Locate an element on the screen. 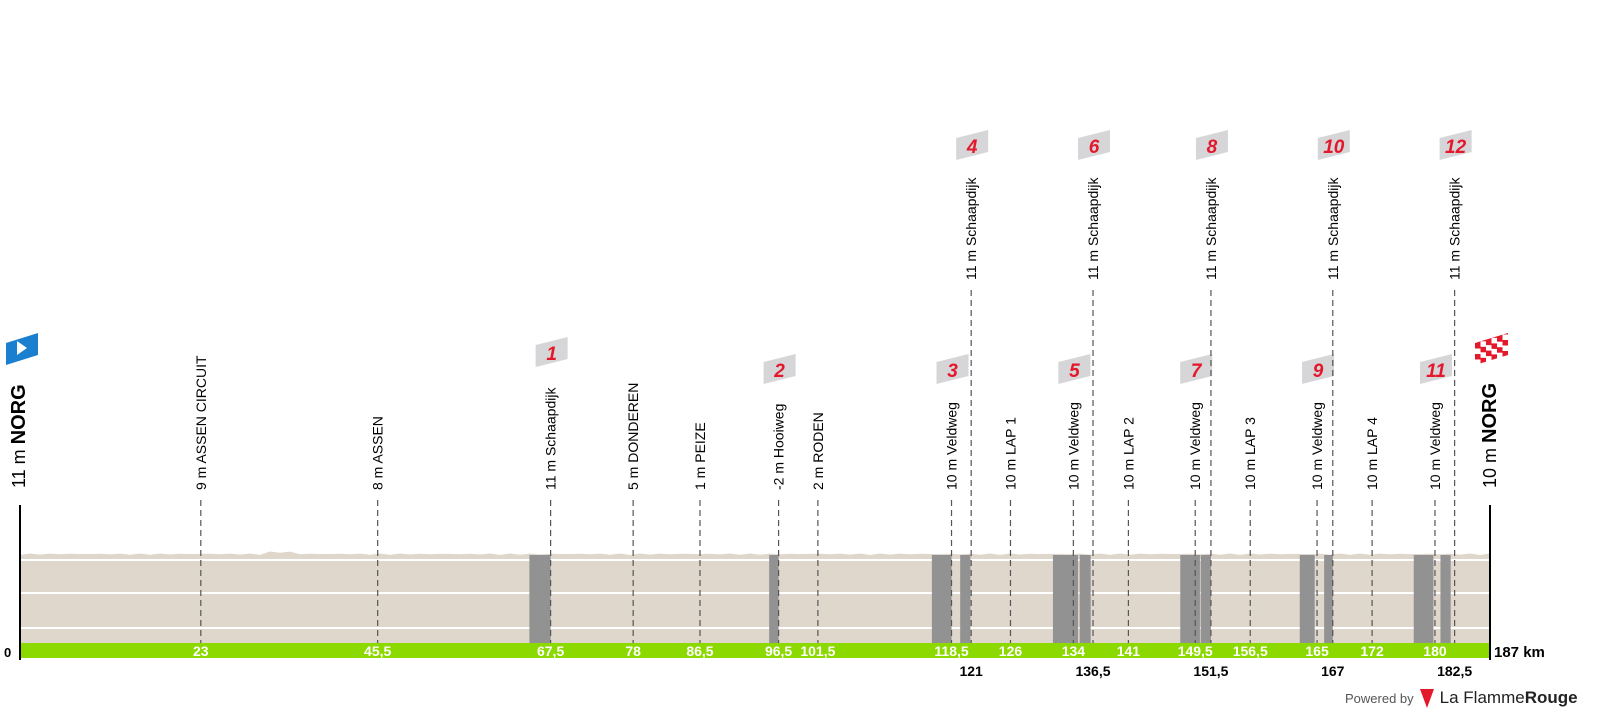  sector-number: 5 is located at coordinates (1074, 371).